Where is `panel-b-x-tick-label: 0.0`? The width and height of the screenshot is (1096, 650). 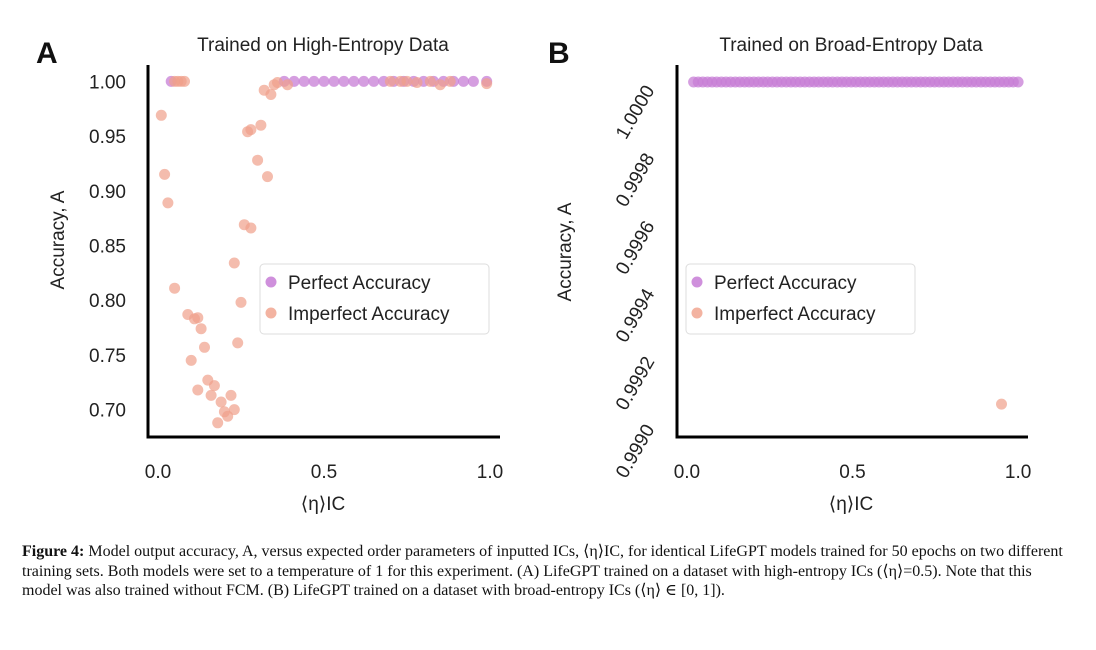 panel-b-x-tick-label: 0.0 is located at coordinates (687, 472).